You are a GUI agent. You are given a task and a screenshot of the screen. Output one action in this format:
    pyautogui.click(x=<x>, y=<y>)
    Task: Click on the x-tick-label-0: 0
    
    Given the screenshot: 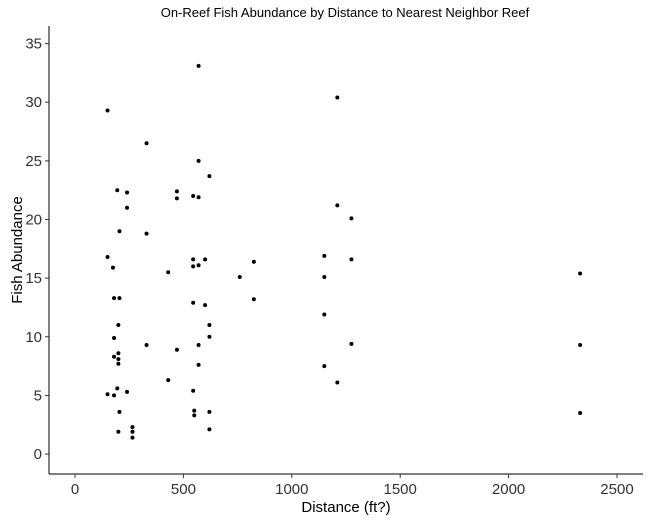 What is the action you would take?
    pyautogui.click(x=75, y=489)
    